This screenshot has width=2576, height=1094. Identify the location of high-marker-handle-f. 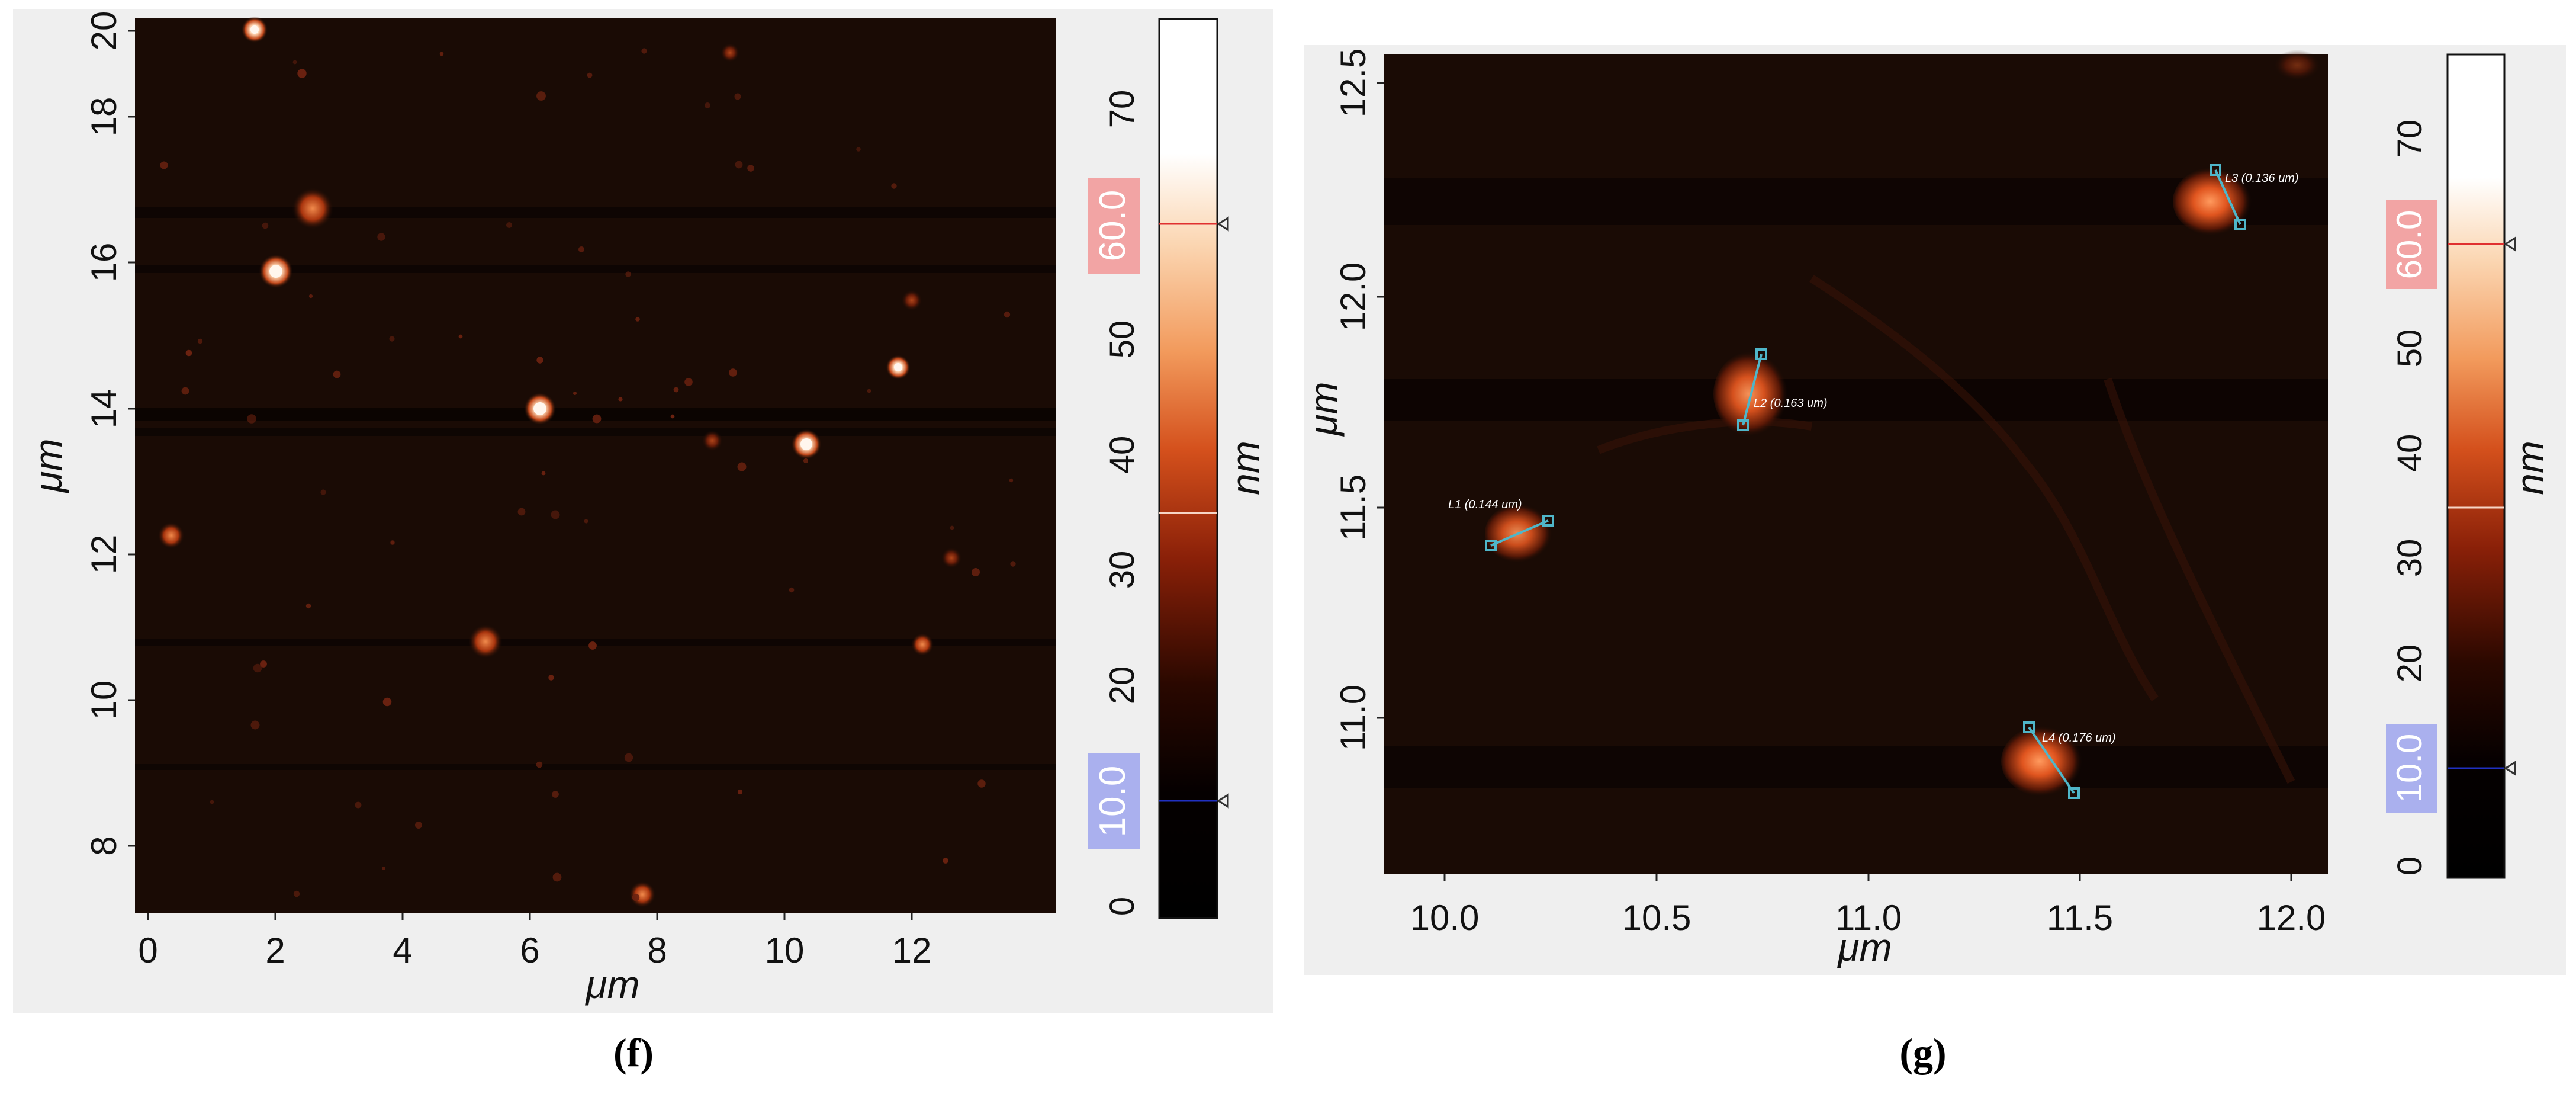
(1223, 224).